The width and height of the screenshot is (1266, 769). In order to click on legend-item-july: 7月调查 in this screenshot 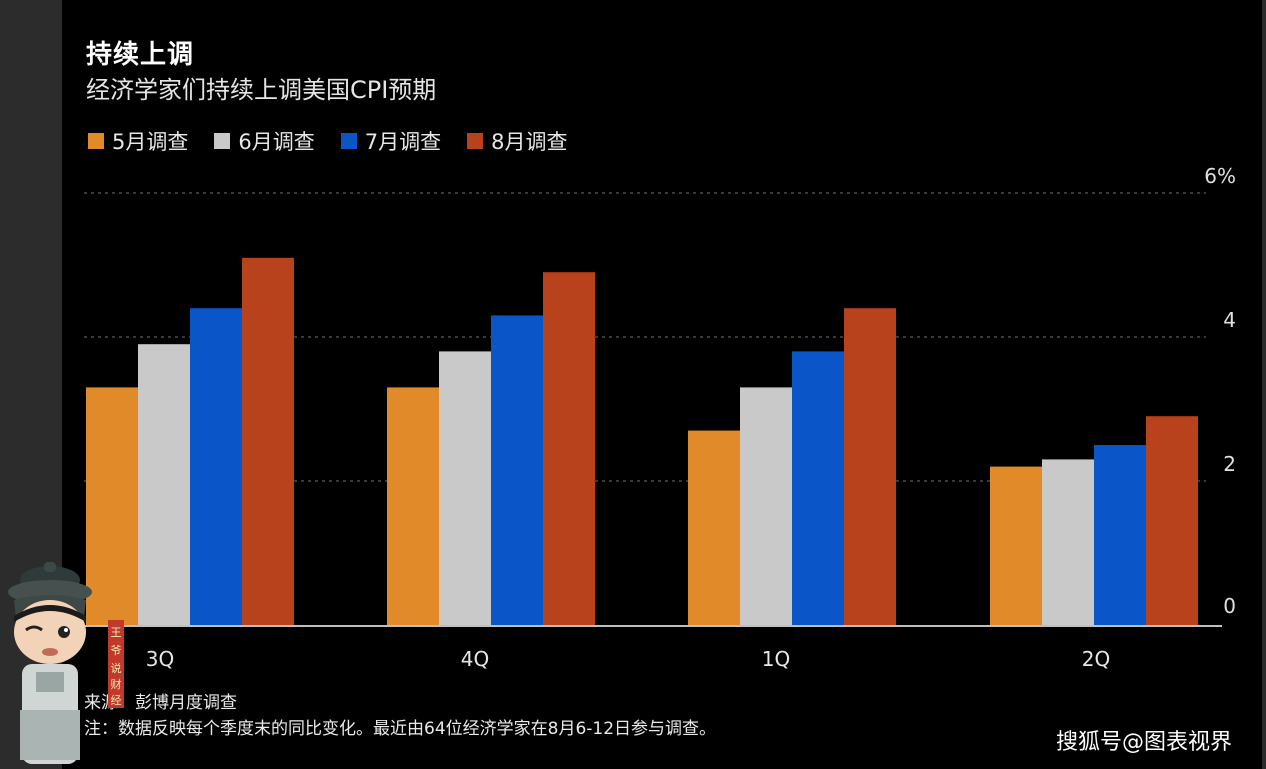, I will do `click(391, 141)`.